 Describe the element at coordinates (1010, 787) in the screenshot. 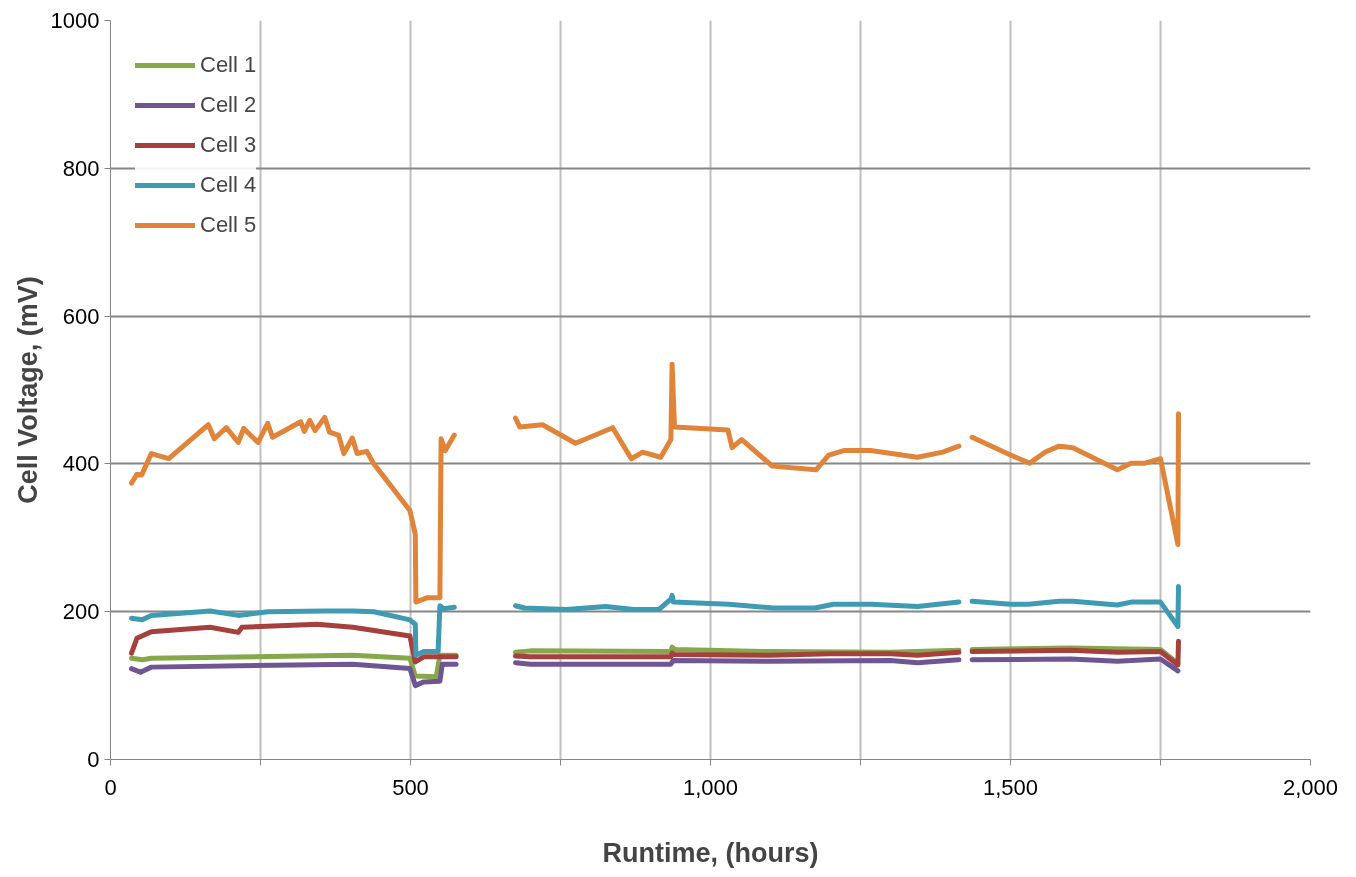

I see `x-tick-label: 1,500` at that location.